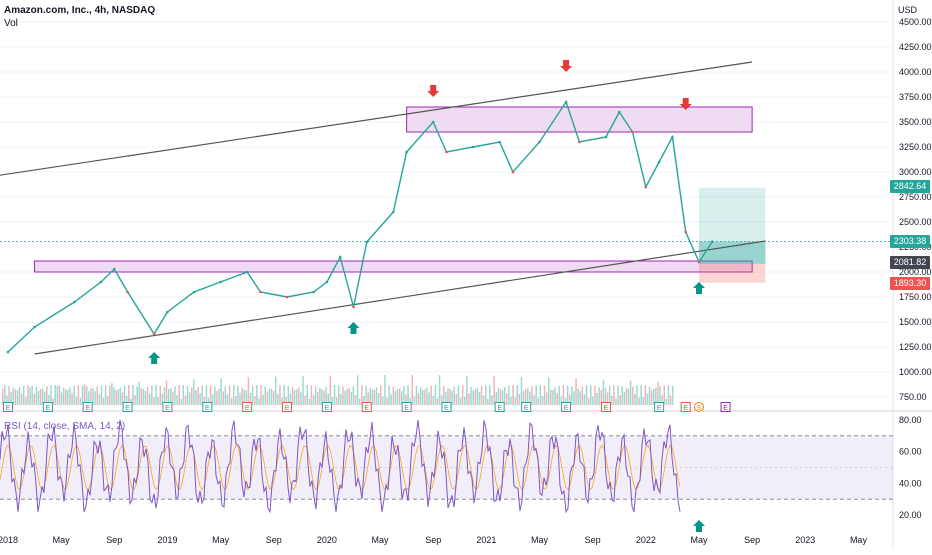 The height and width of the screenshot is (555, 932). What do you see at coordinates (698, 407) in the screenshot?
I see `split-marker` at bounding box center [698, 407].